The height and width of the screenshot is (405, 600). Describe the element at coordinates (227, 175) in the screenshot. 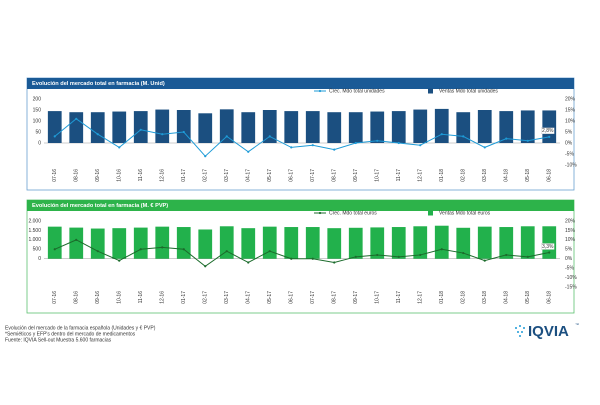

I see `x-tick-label: 03-17` at that location.